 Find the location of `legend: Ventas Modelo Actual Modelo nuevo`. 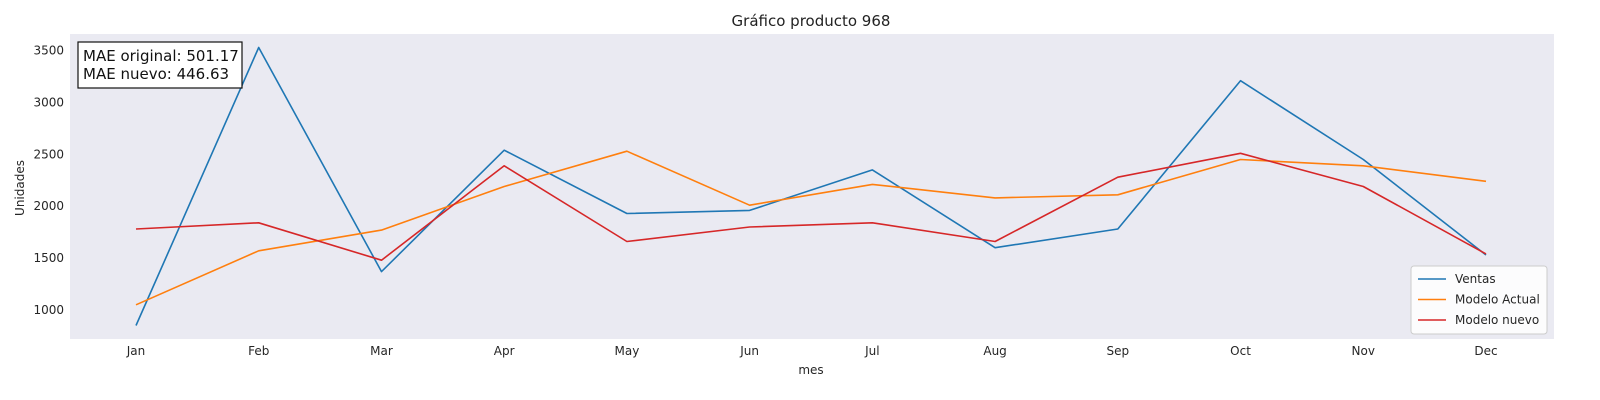

legend: Ventas Modelo Actual Modelo nuevo is located at coordinates (1479, 300).